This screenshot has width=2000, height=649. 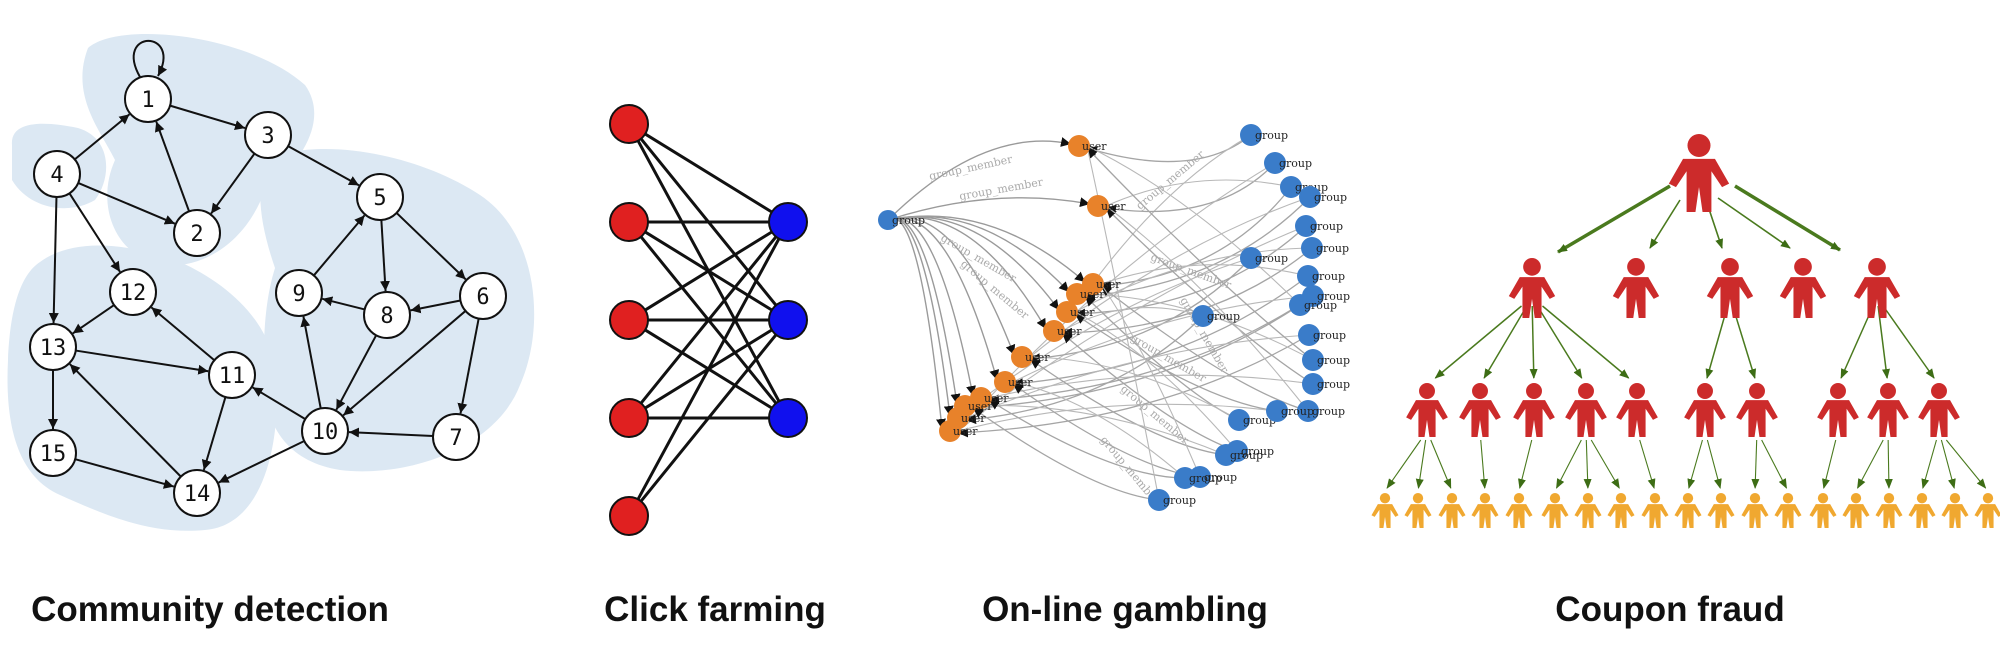 I want to click on graph-node-8: 8, so click(x=387, y=315).